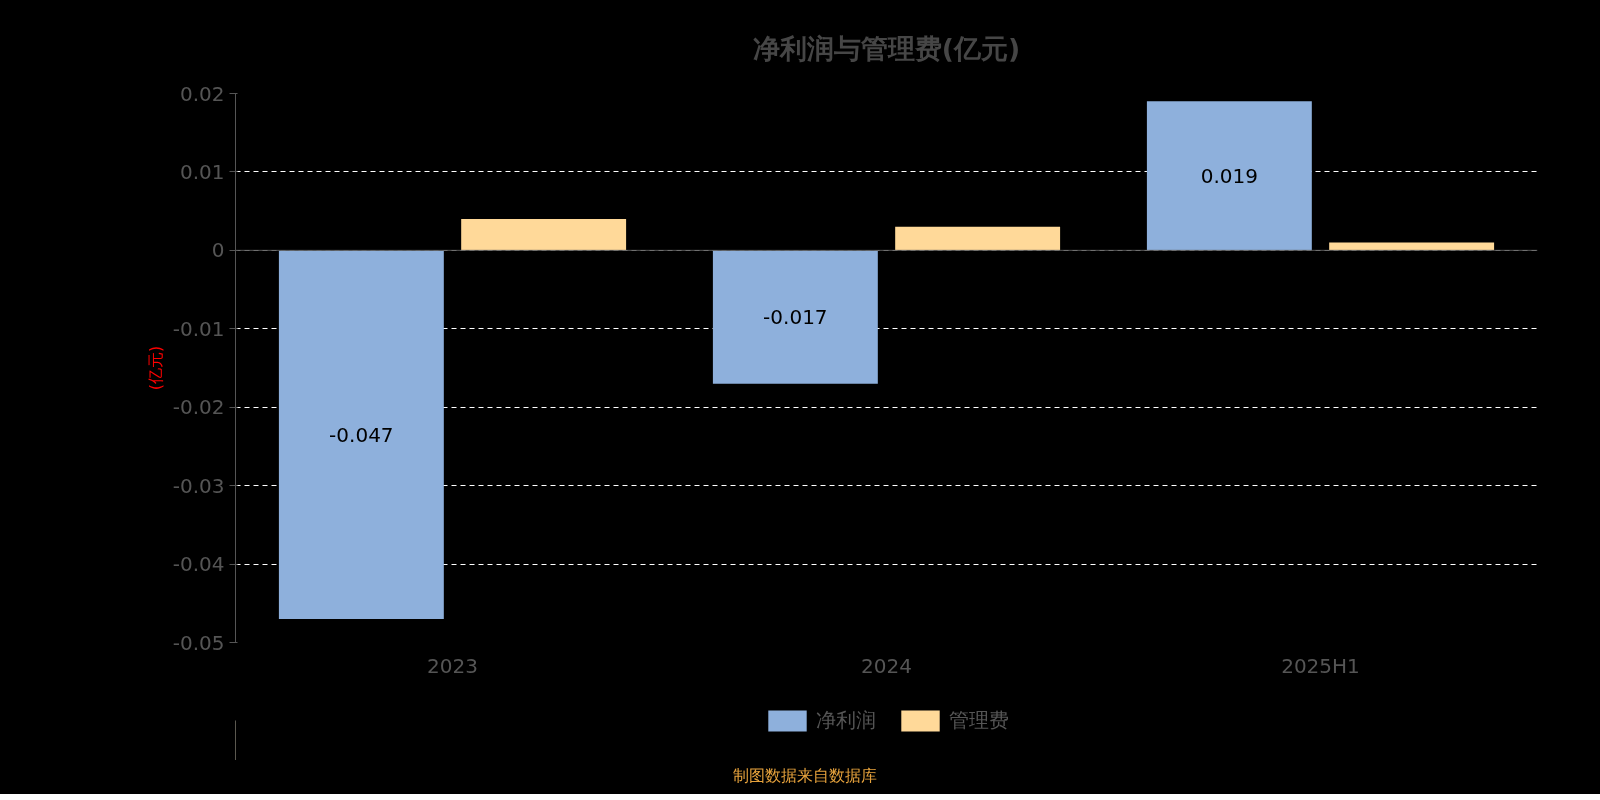 The image size is (1600, 800). Describe the element at coordinates (452, 665) in the screenshot. I see `x-tick-label: 2023` at that location.